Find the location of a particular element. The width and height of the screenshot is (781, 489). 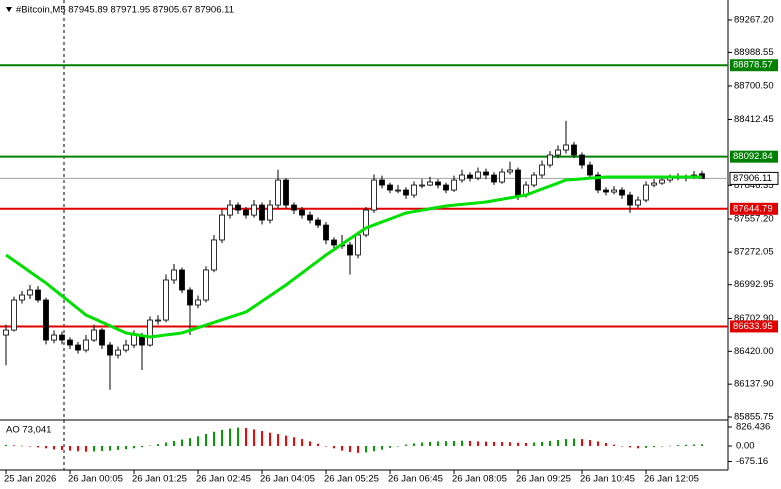

ao-tick-label: -675.16 is located at coordinates (752, 461).